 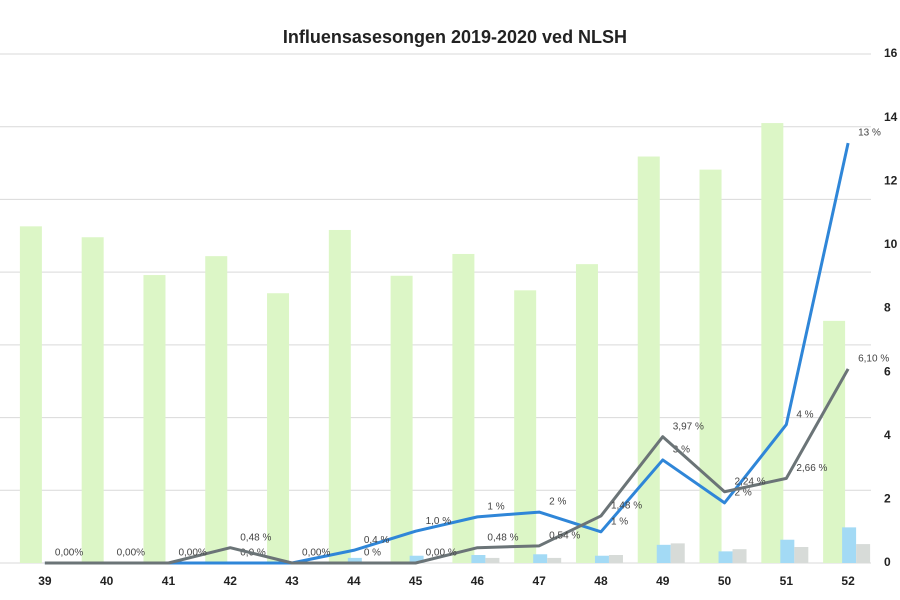 What do you see at coordinates (887, 308) in the screenshot?
I see `y2-tick-label: 8` at bounding box center [887, 308].